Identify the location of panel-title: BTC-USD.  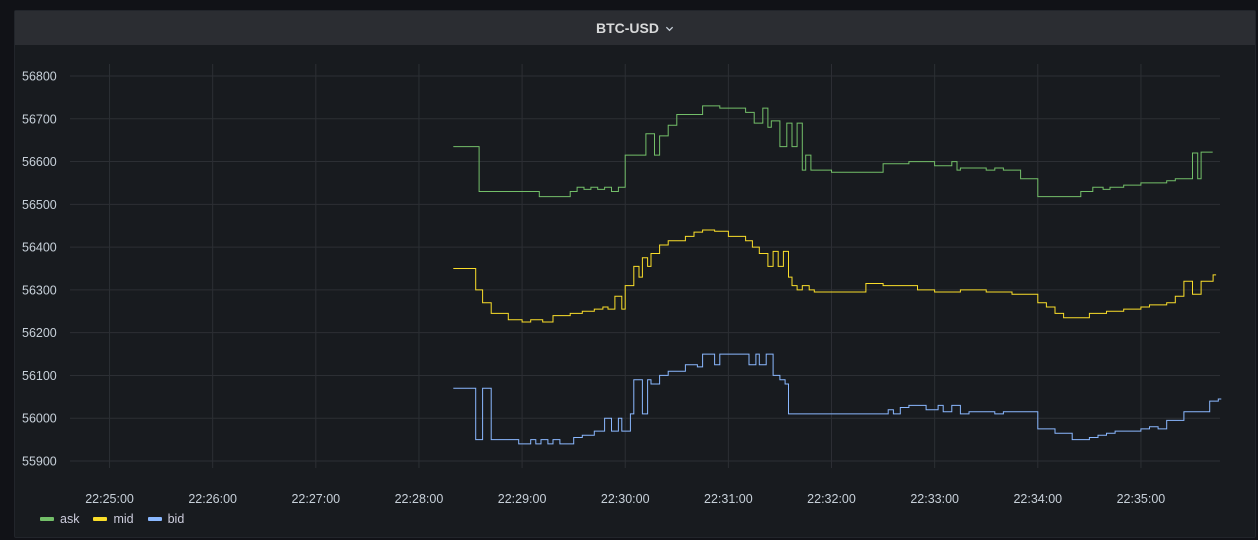
(627, 28).